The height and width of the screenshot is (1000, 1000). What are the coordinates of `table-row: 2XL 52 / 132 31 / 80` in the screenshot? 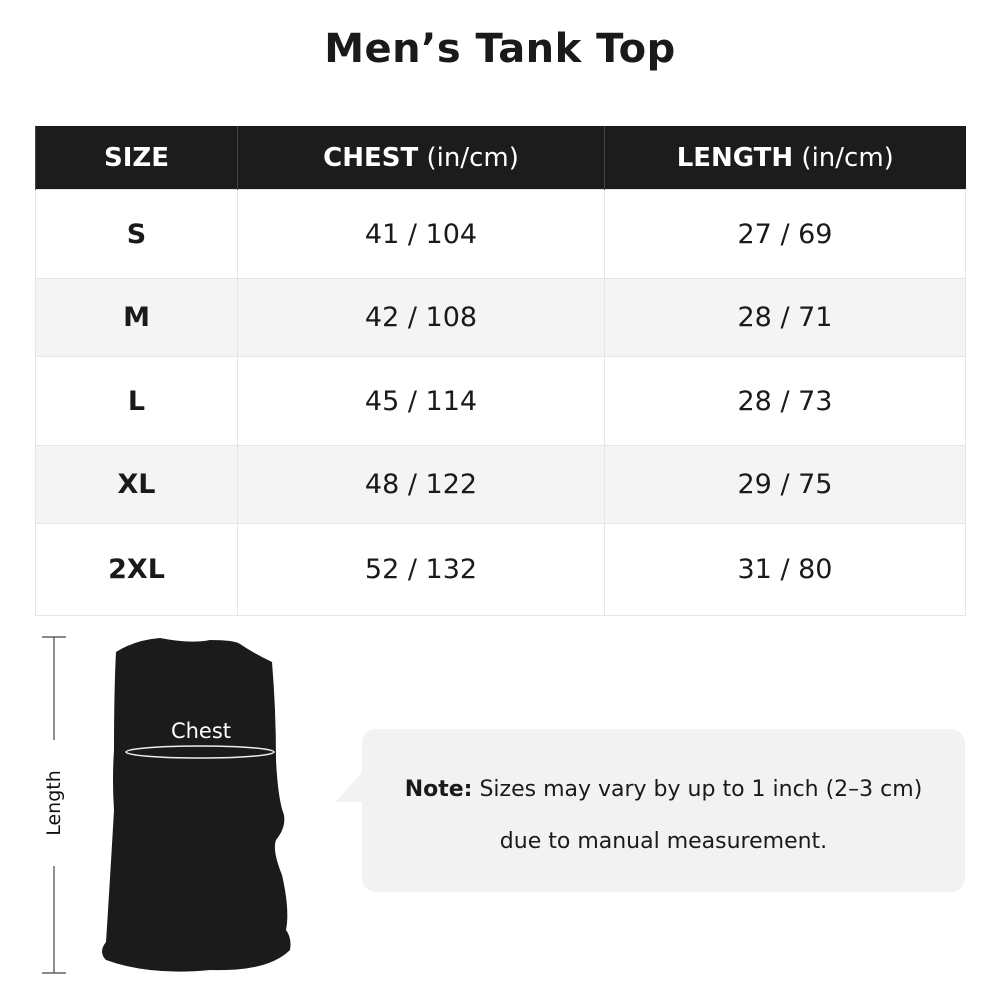 It's located at (500, 569).